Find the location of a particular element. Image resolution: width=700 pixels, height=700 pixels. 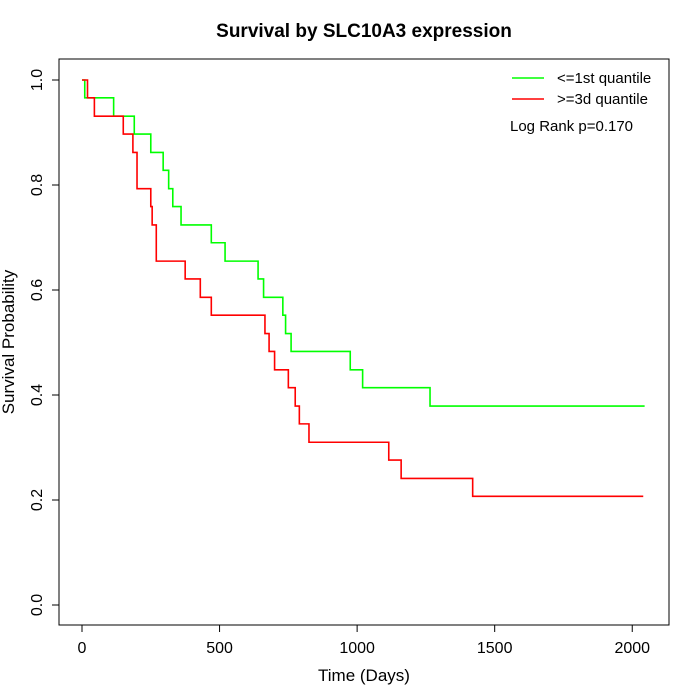

y-tick-label: 0.0 is located at coordinates (37, 605).